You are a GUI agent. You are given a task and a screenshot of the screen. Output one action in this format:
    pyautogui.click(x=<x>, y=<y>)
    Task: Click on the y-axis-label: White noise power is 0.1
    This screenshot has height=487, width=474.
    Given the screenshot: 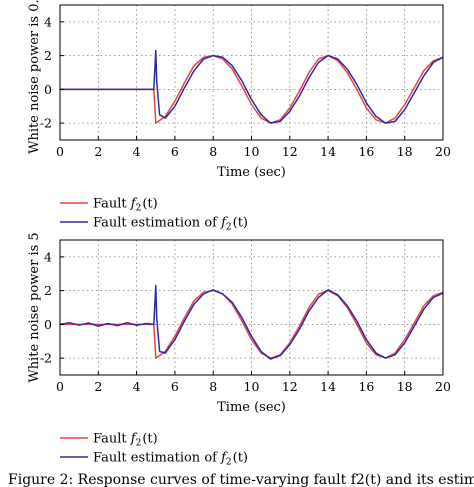 What is the action you would take?
    pyautogui.click(x=34, y=77)
    